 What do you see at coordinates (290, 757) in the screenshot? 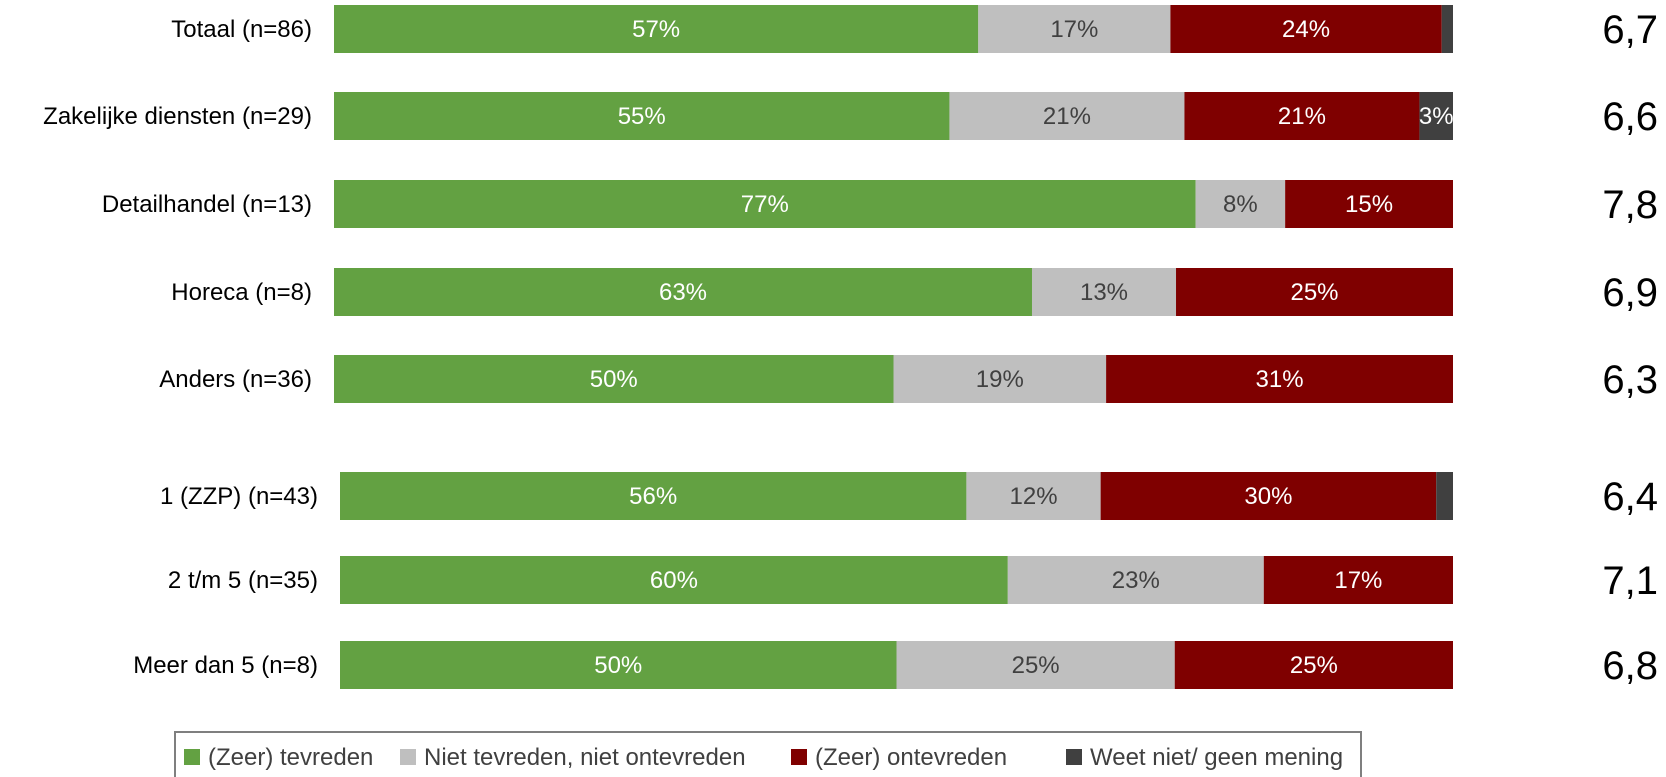
I see `legend-label: (Zeer) tevreden` at bounding box center [290, 757].